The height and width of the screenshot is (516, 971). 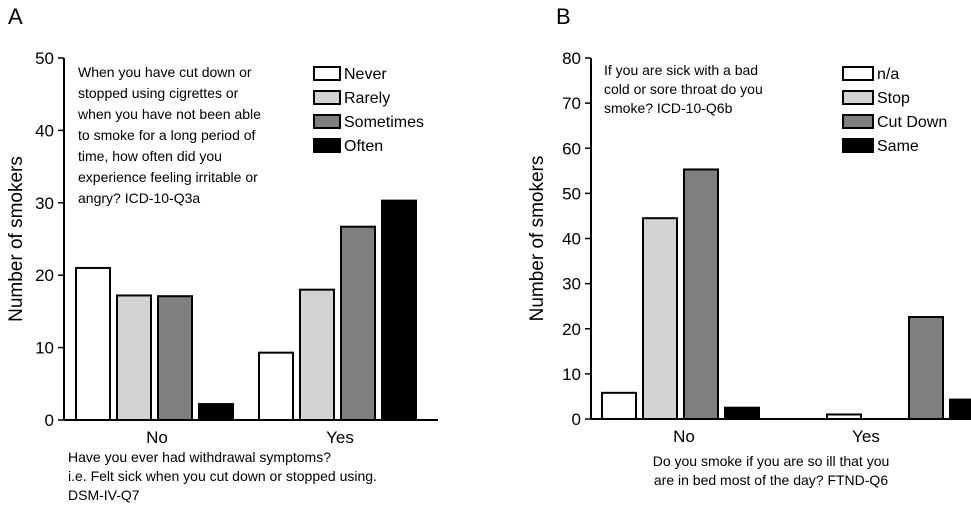 I want to click on panel-b-annotation-line: If you are sick with a bad, so click(x=681, y=70).